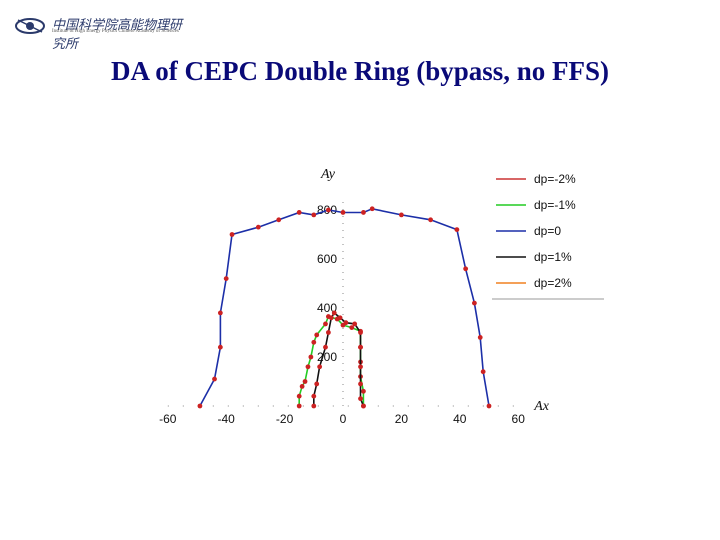 The width and height of the screenshot is (720, 540). I want to click on x-tick-label: -60, so click(168, 419).